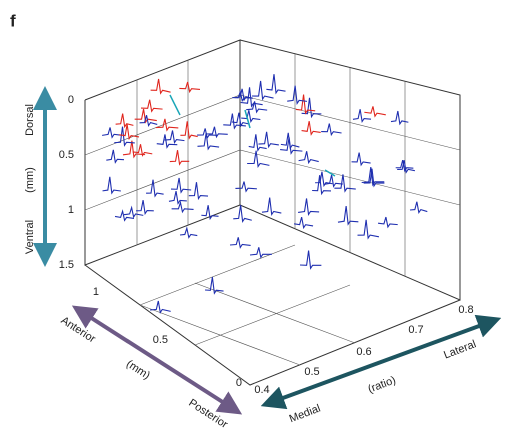 Image resolution: width=506 pixels, height=441 pixels. Describe the element at coordinates (66, 265) in the screenshot. I see `tick-label: 1.5` at that location.